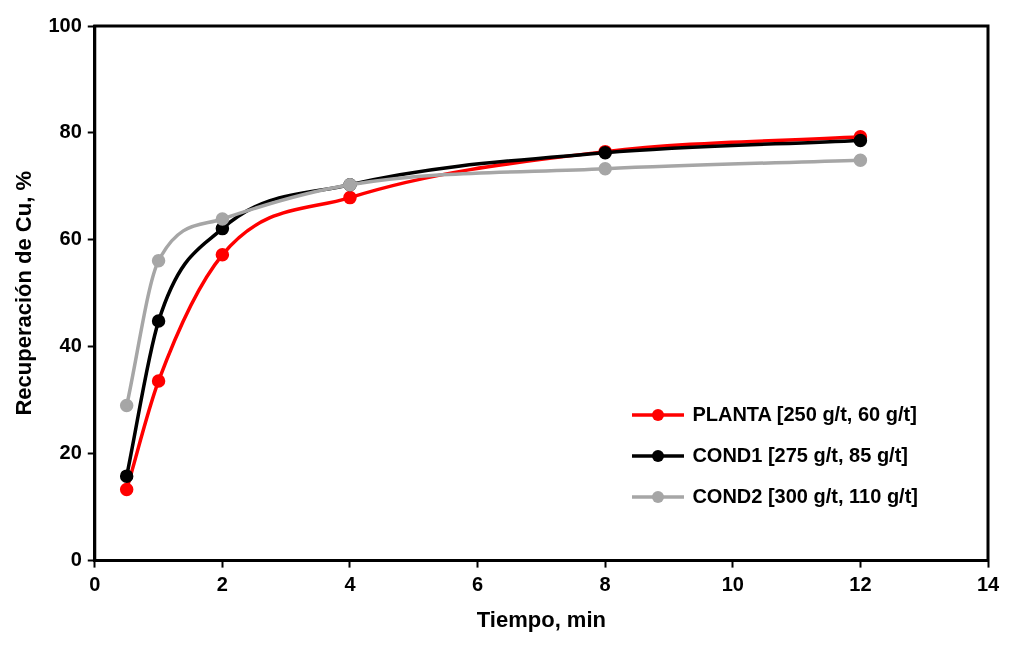 The height and width of the screenshot is (649, 1021). I want to click on y-tick-label: 0, so click(76, 559).